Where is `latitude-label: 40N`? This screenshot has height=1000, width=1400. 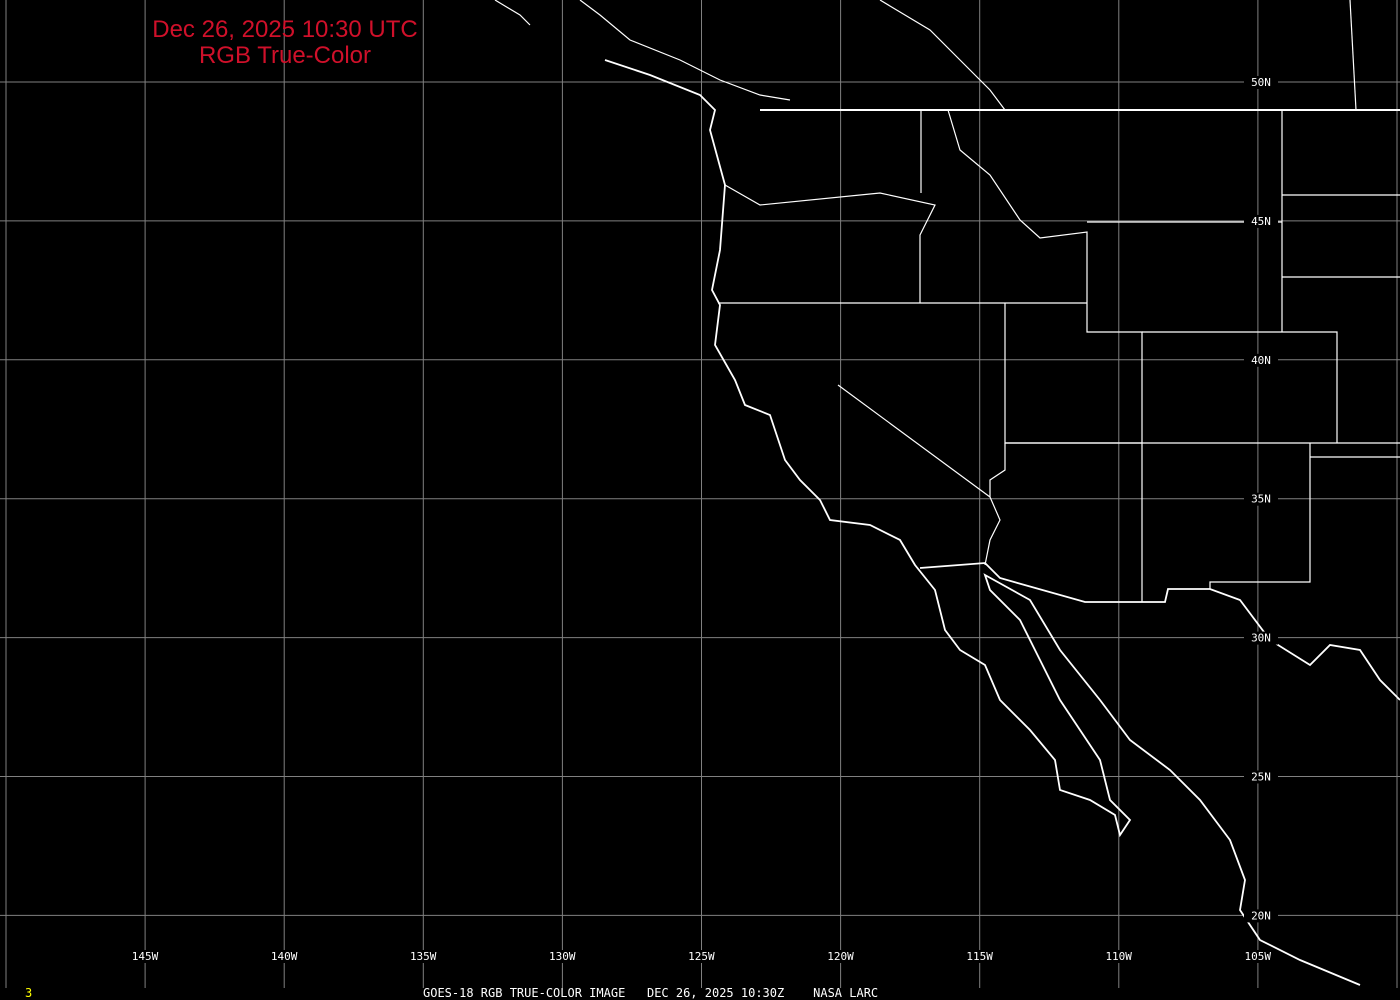
latitude-label: 40N is located at coordinates (1261, 360).